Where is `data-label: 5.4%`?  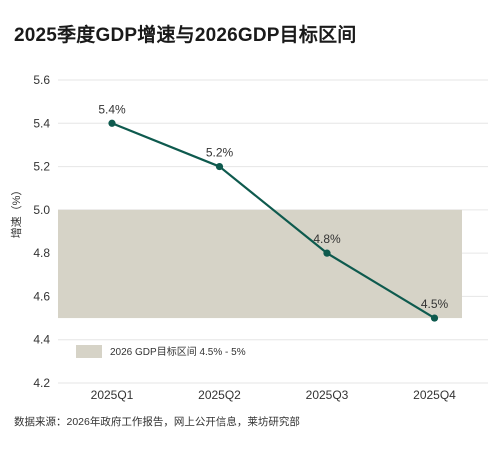 data-label: 5.4% is located at coordinates (112, 109).